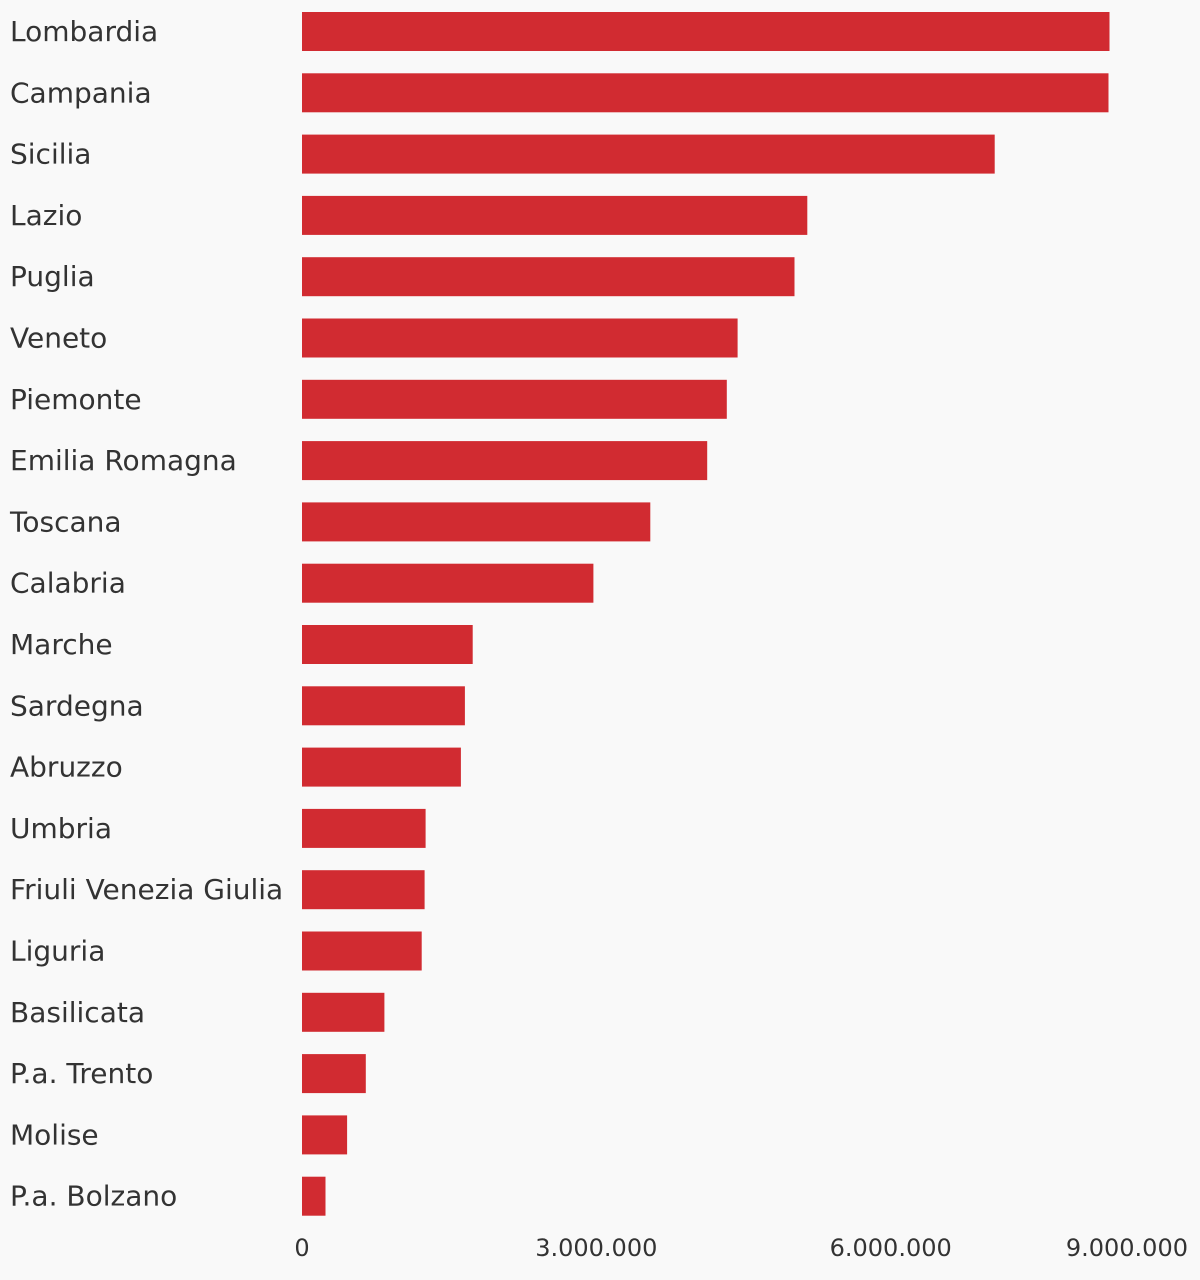 This screenshot has width=1200, height=1280. What do you see at coordinates (383, 706) in the screenshot?
I see `bar-sardegna` at bounding box center [383, 706].